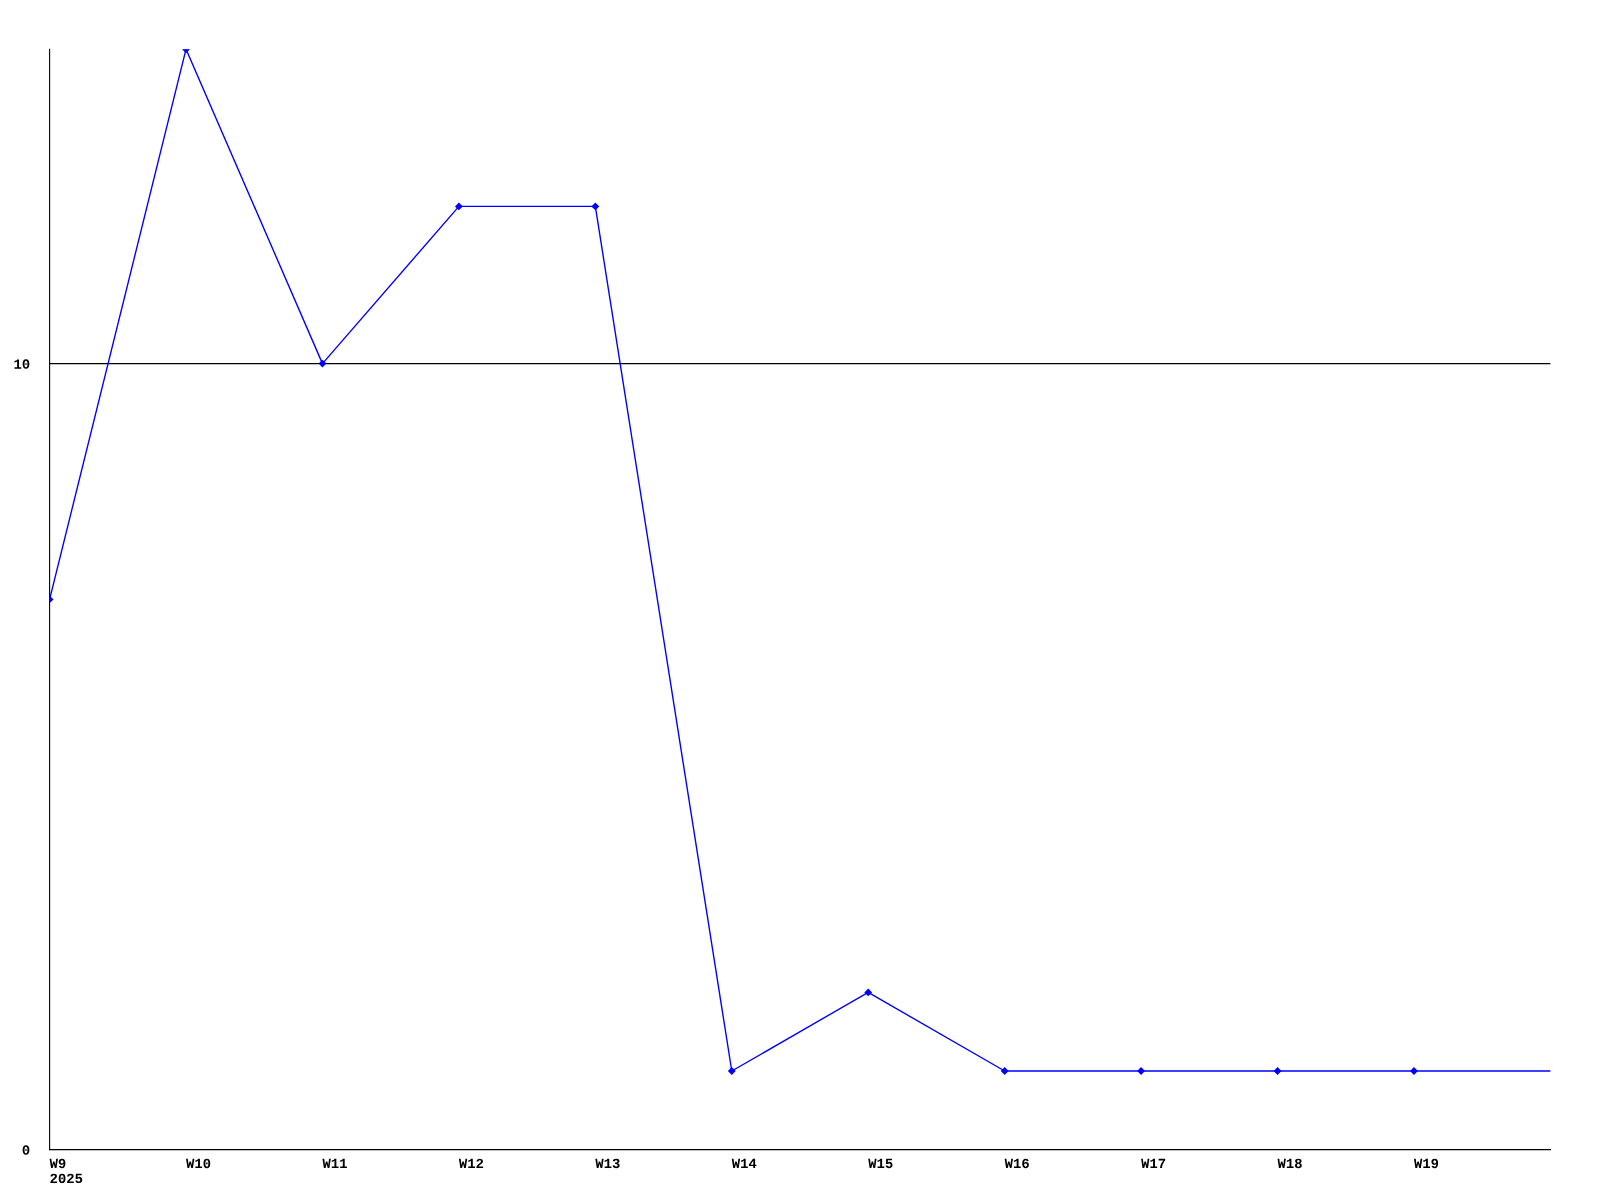 The image size is (1600, 1200). I want to click on x-tick-label: W11, so click(334, 1163).